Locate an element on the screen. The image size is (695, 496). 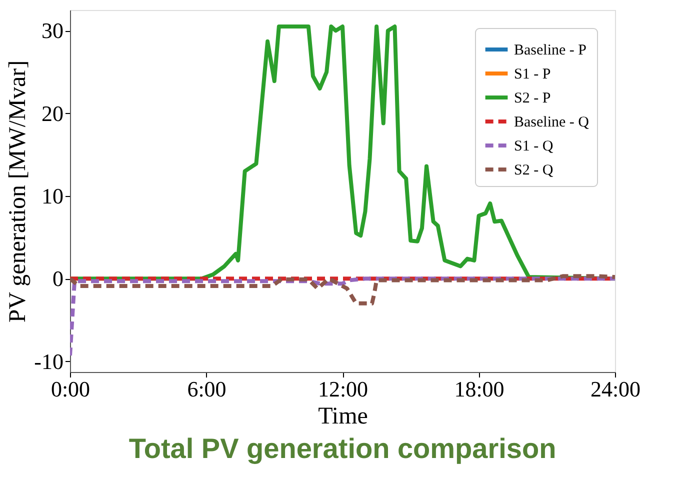
legend-label: S2 - P is located at coordinates (532, 98).